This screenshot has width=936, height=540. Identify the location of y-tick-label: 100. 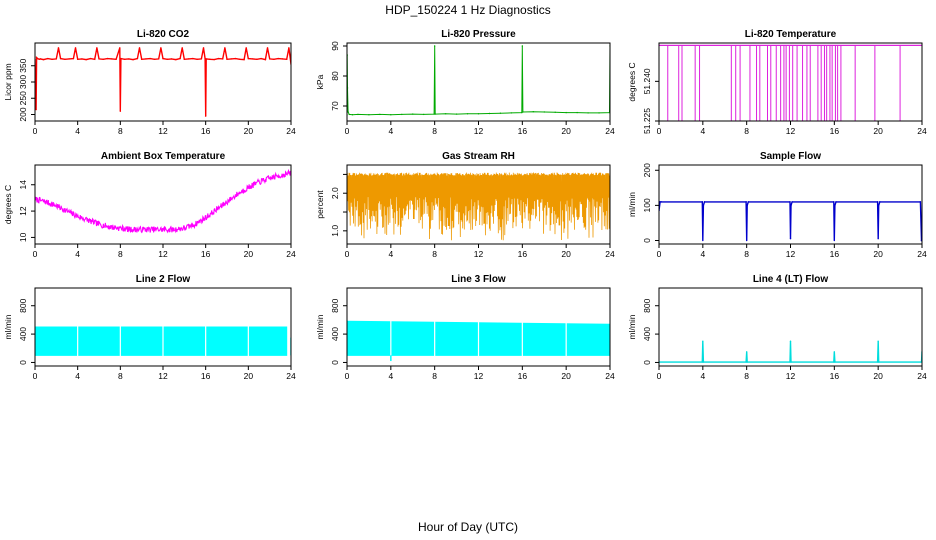
(647, 205).